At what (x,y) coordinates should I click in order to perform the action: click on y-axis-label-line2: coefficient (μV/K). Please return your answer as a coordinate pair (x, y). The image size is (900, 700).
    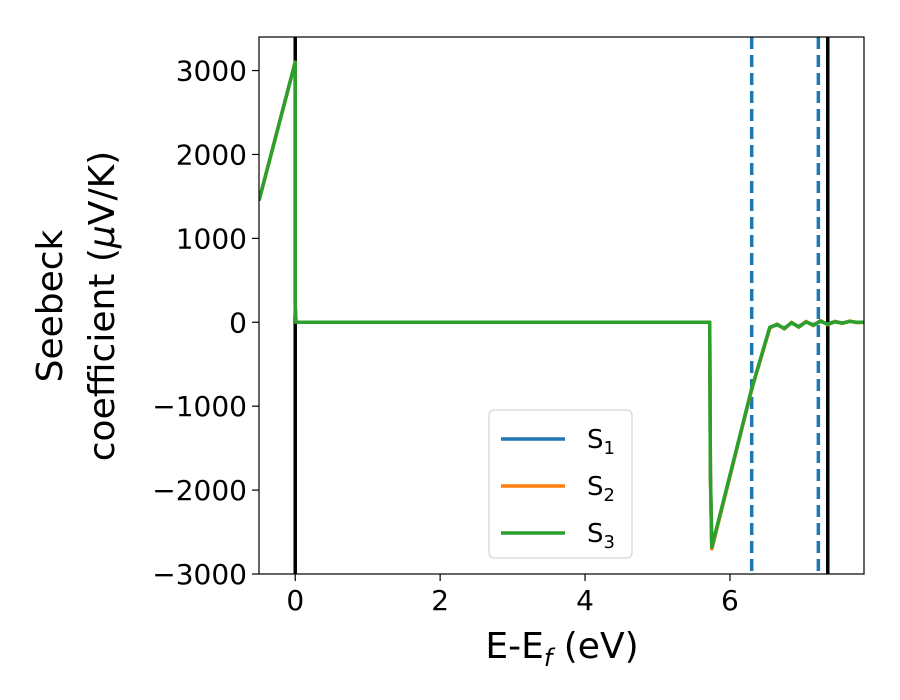
    Looking at the image, I should click on (102, 306).